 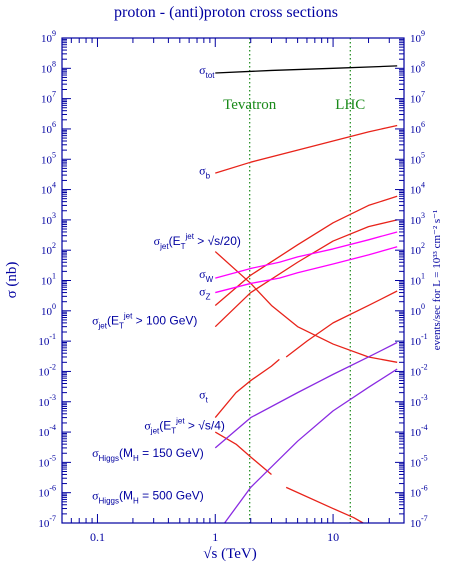 I want to click on series-sigma-t-lhc, so click(x=341, y=324).